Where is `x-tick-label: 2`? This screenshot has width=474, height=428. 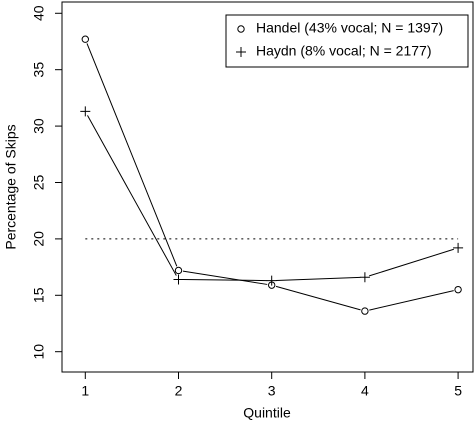 x-tick-label: 2 is located at coordinates (179, 391).